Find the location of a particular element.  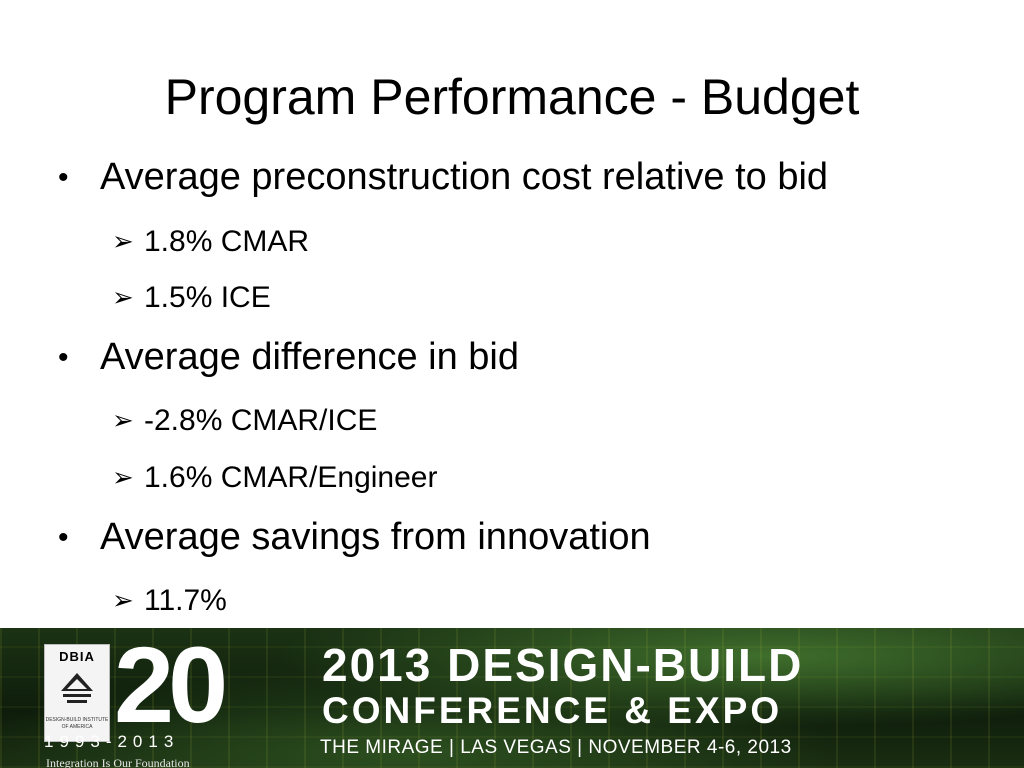

sub-bullet-text: 1.6% CMAR/Engineer is located at coordinates (291, 477).